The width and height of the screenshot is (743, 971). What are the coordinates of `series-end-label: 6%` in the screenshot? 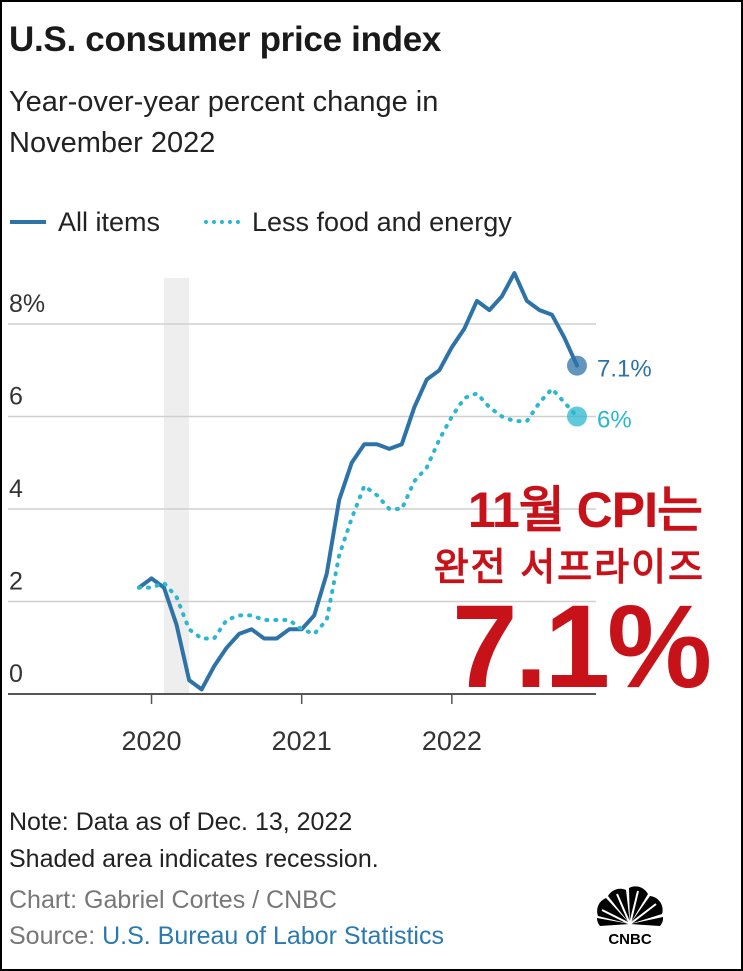 It's located at (614, 420).